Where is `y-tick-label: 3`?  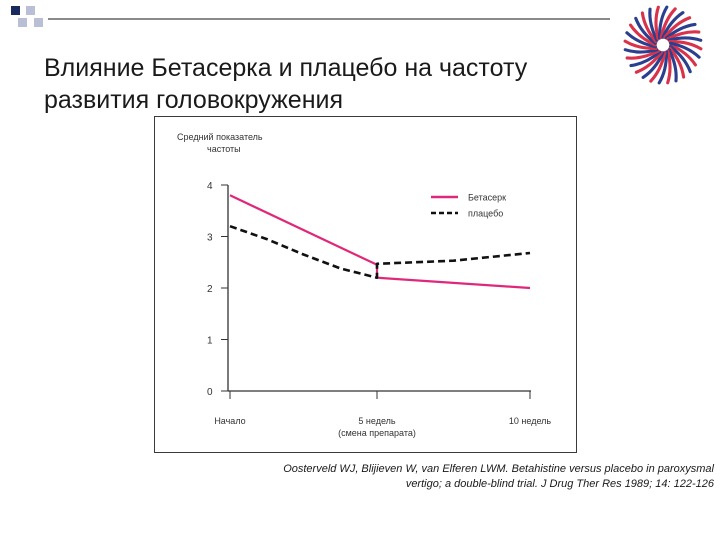 y-tick-label: 3 is located at coordinates (210, 238).